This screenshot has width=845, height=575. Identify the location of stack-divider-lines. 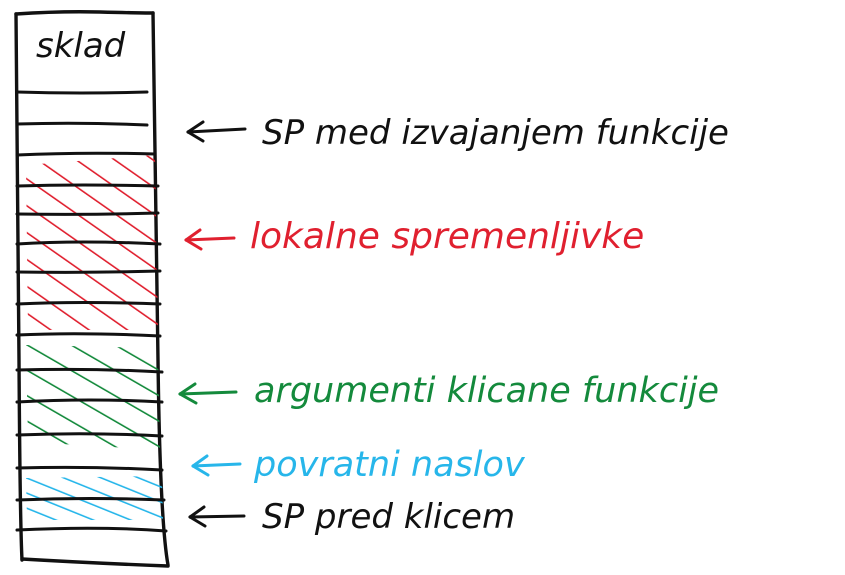
(91, 311).